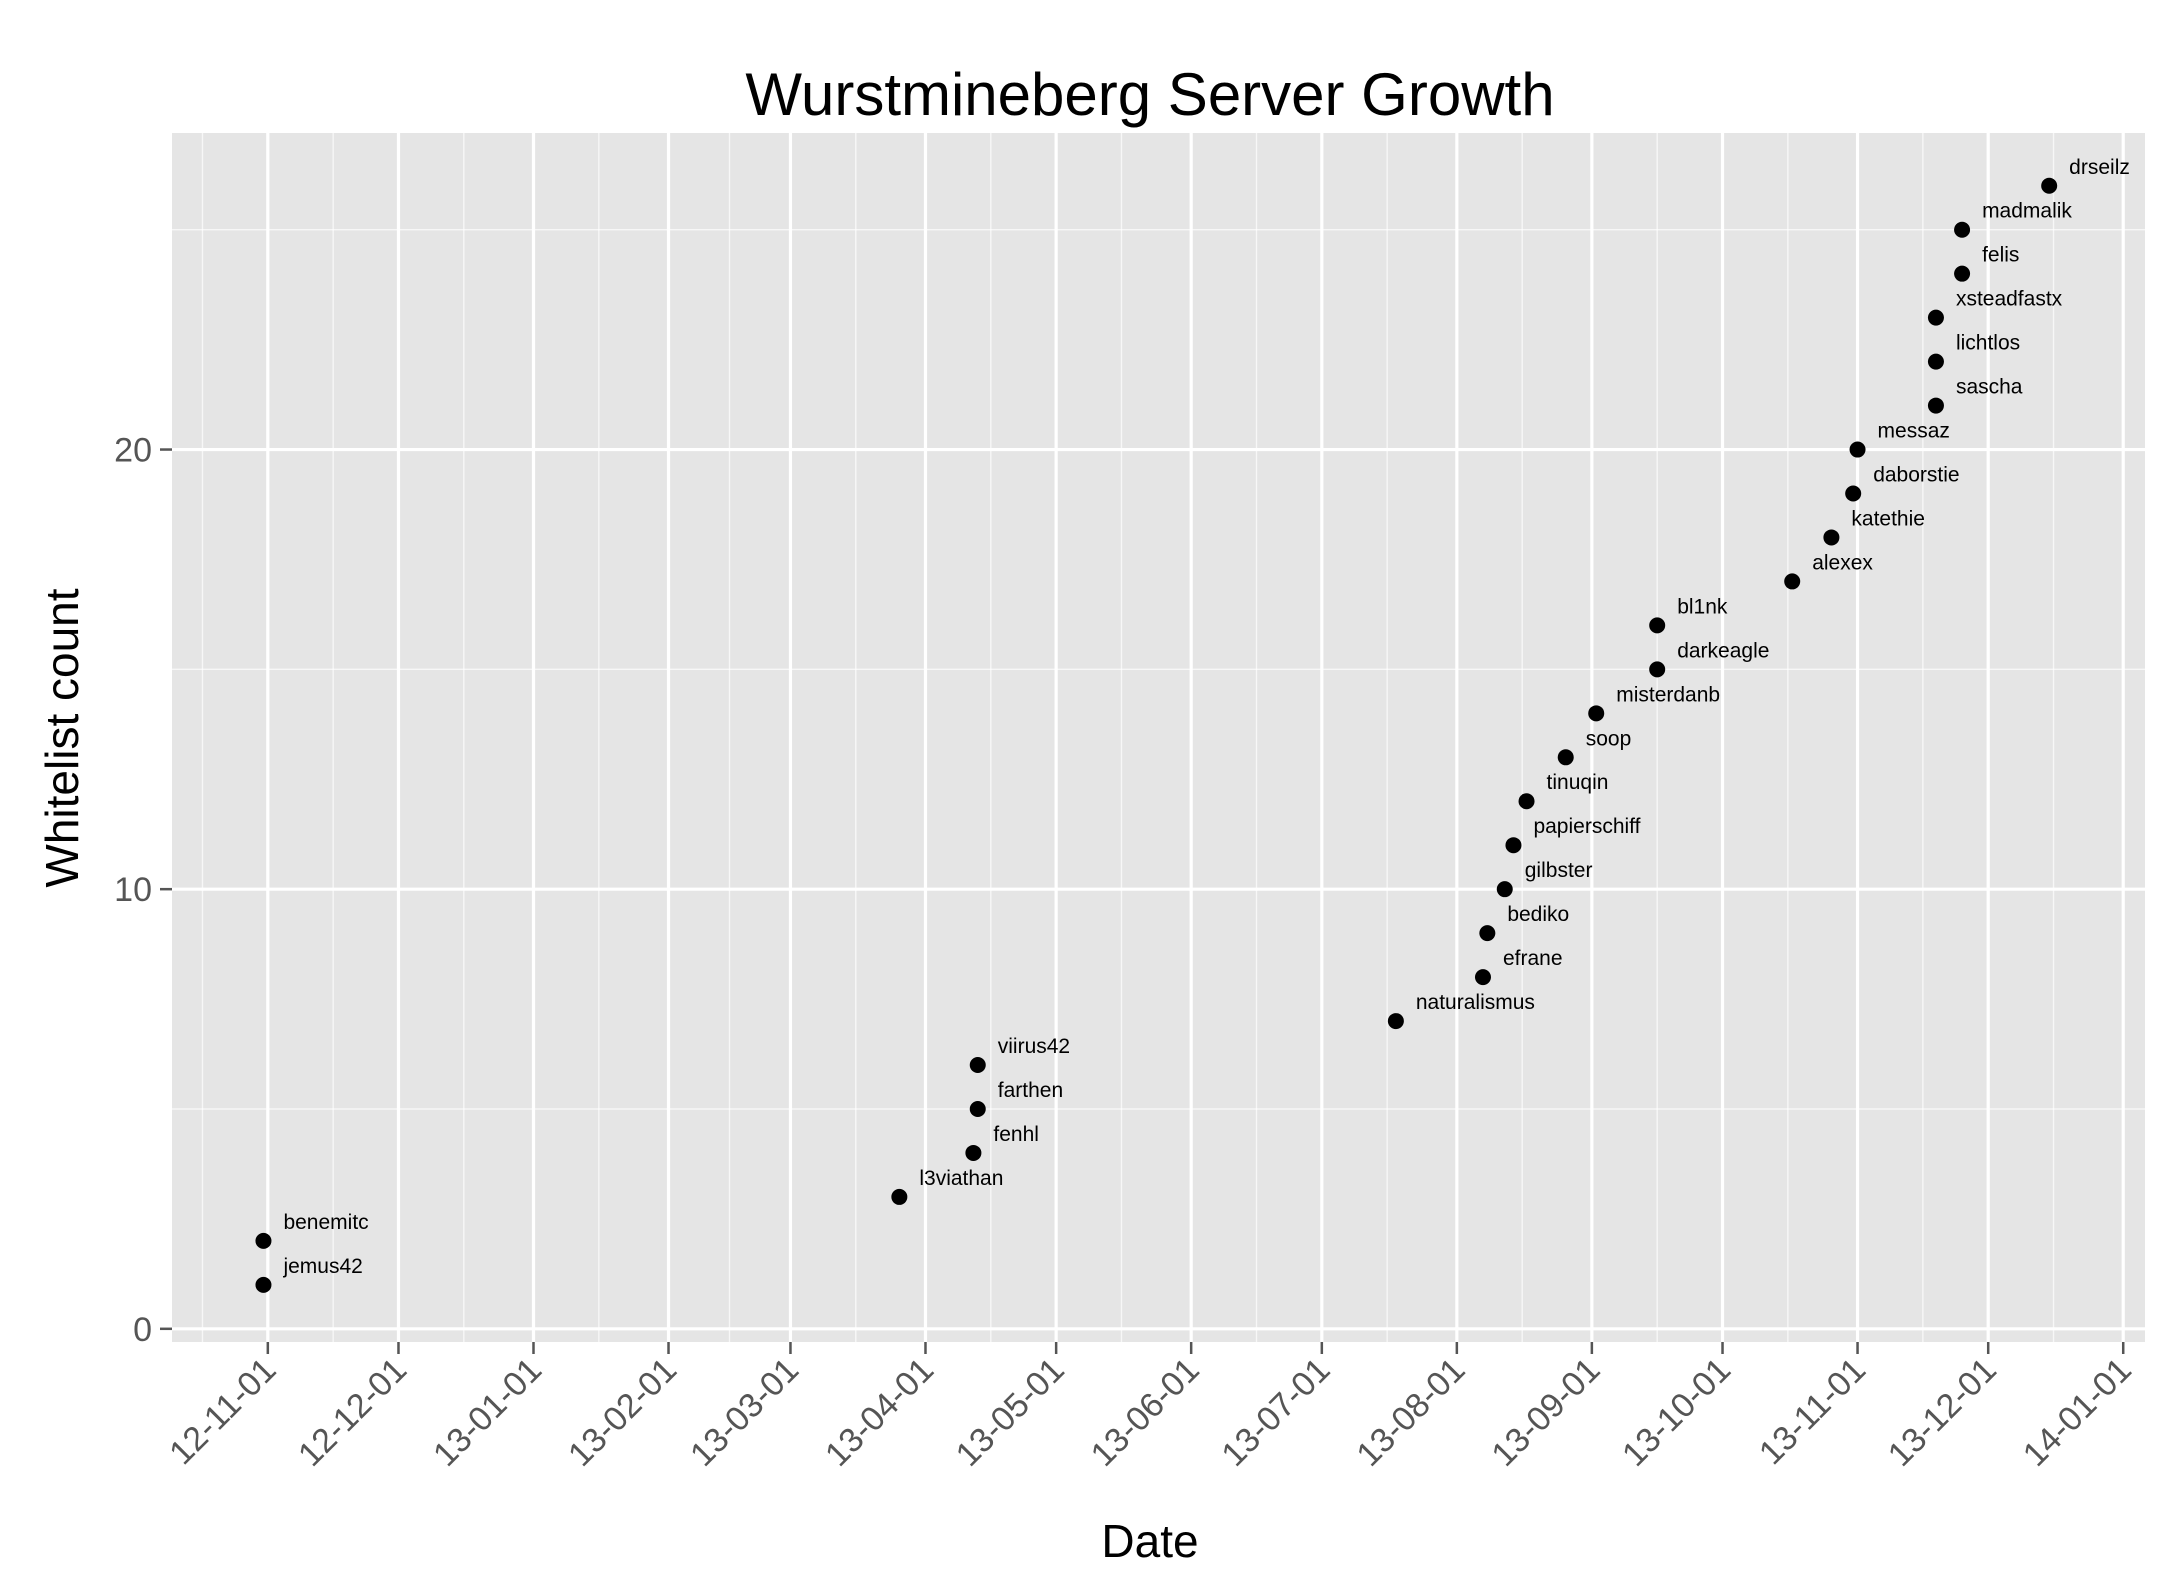 The height and width of the screenshot is (1587, 2175). What do you see at coordinates (2000, 255) in the screenshot?
I see `data-label: felis` at bounding box center [2000, 255].